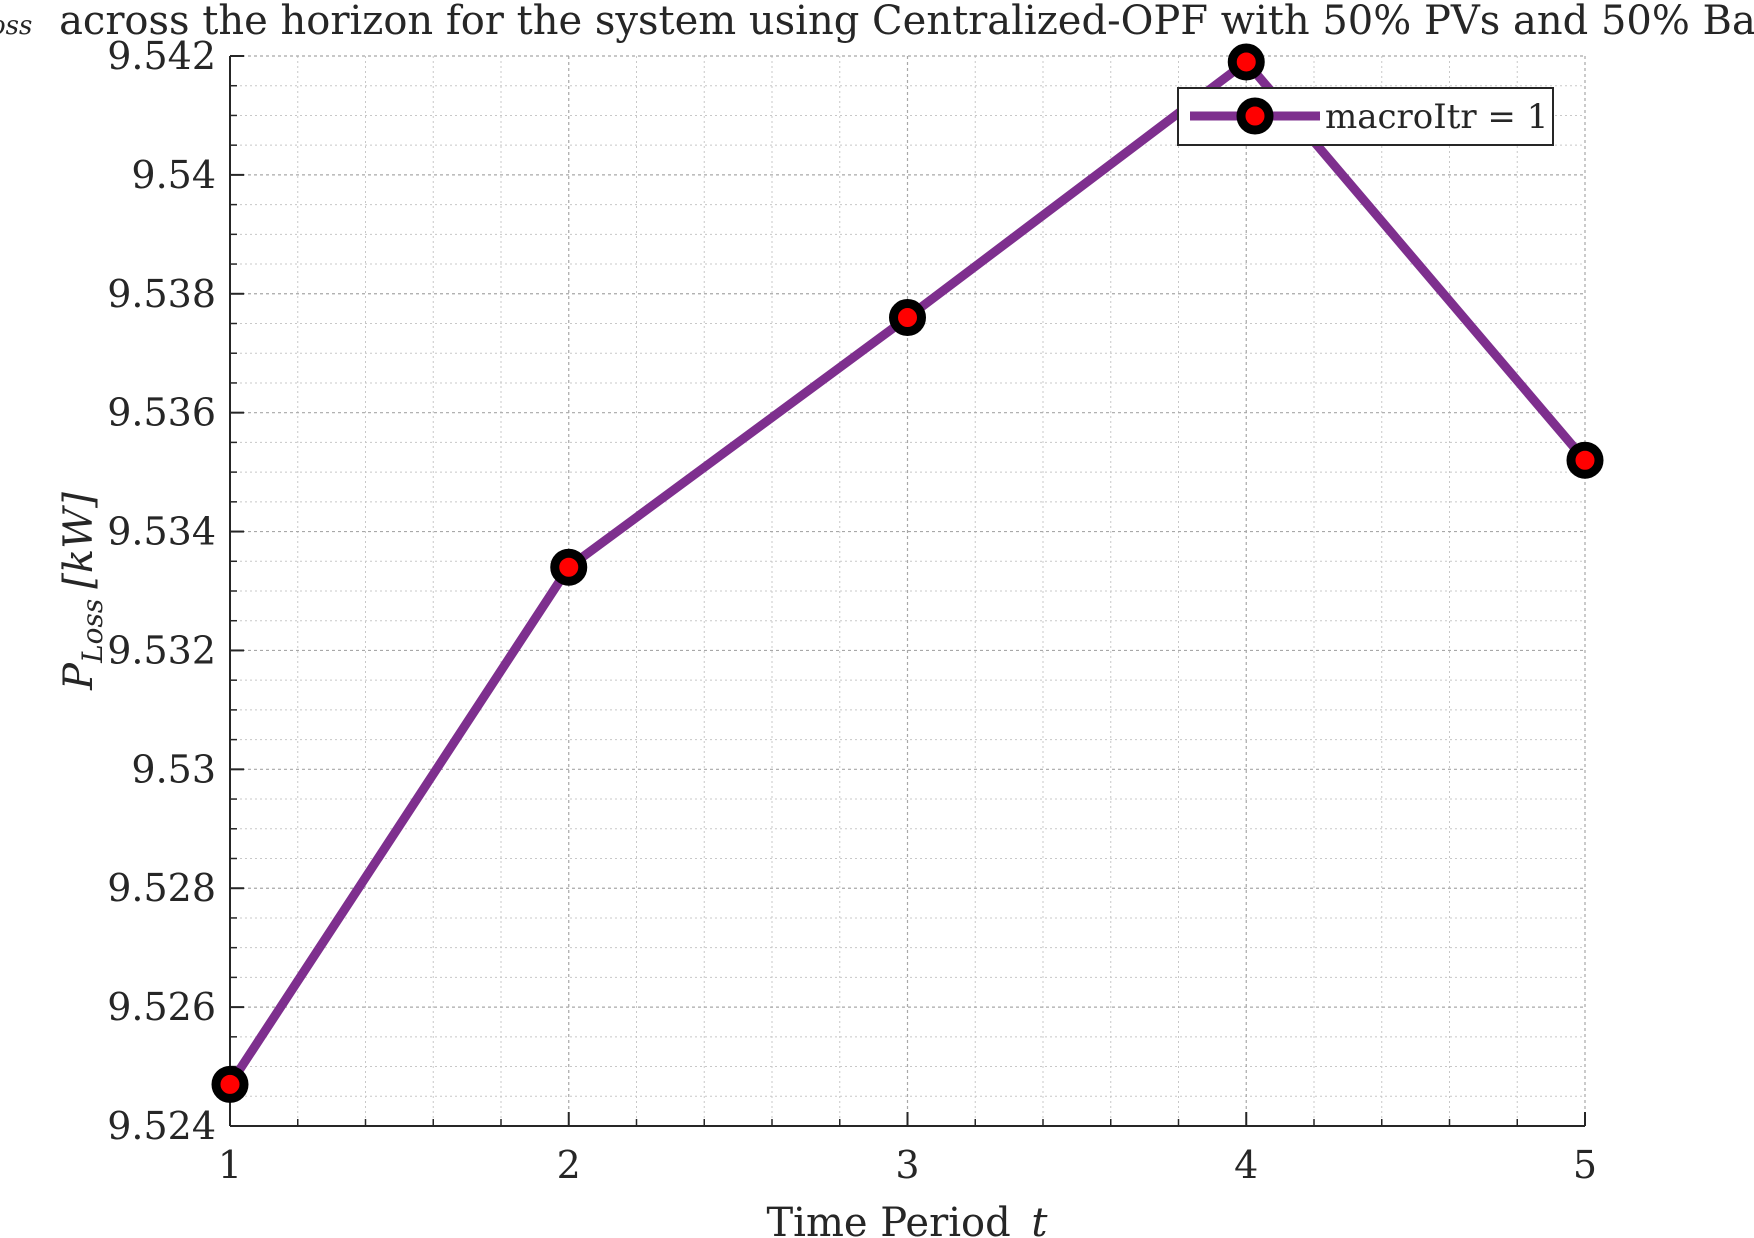 The image size is (1754, 1238). I want to click on x-tick-label: 4, so click(1246, 1165).